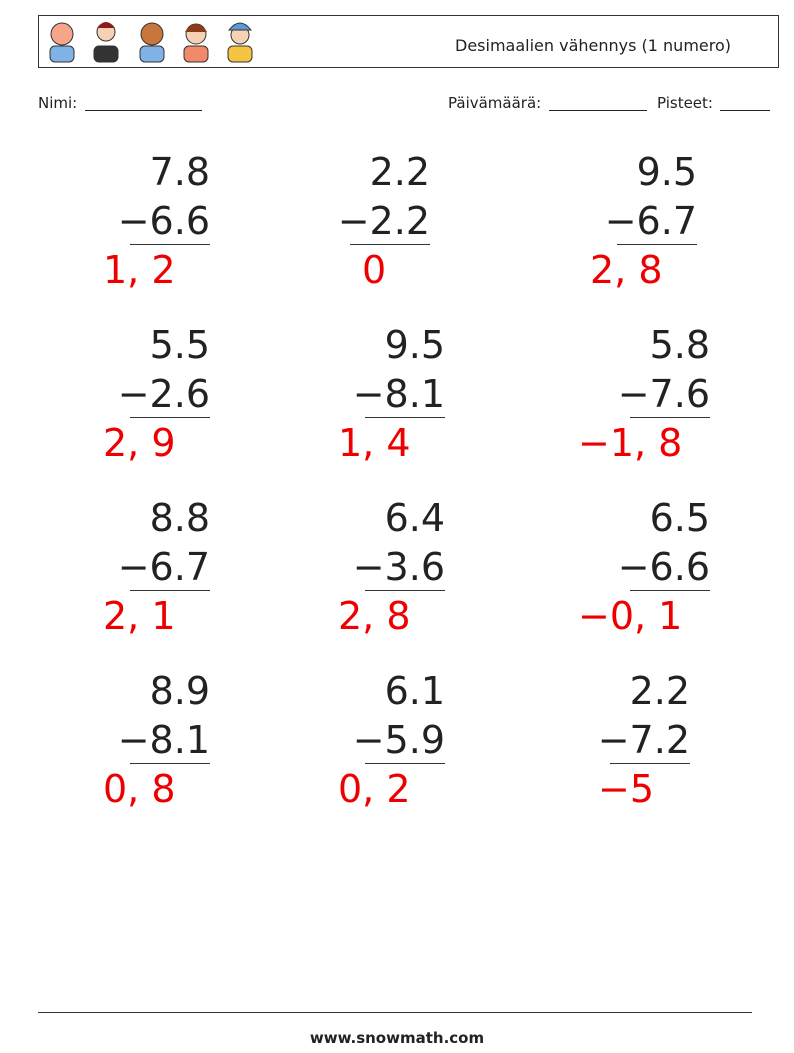 The width and height of the screenshot is (794, 1053). Describe the element at coordinates (179, 345) in the screenshot. I see `minuend: 5.5` at that location.